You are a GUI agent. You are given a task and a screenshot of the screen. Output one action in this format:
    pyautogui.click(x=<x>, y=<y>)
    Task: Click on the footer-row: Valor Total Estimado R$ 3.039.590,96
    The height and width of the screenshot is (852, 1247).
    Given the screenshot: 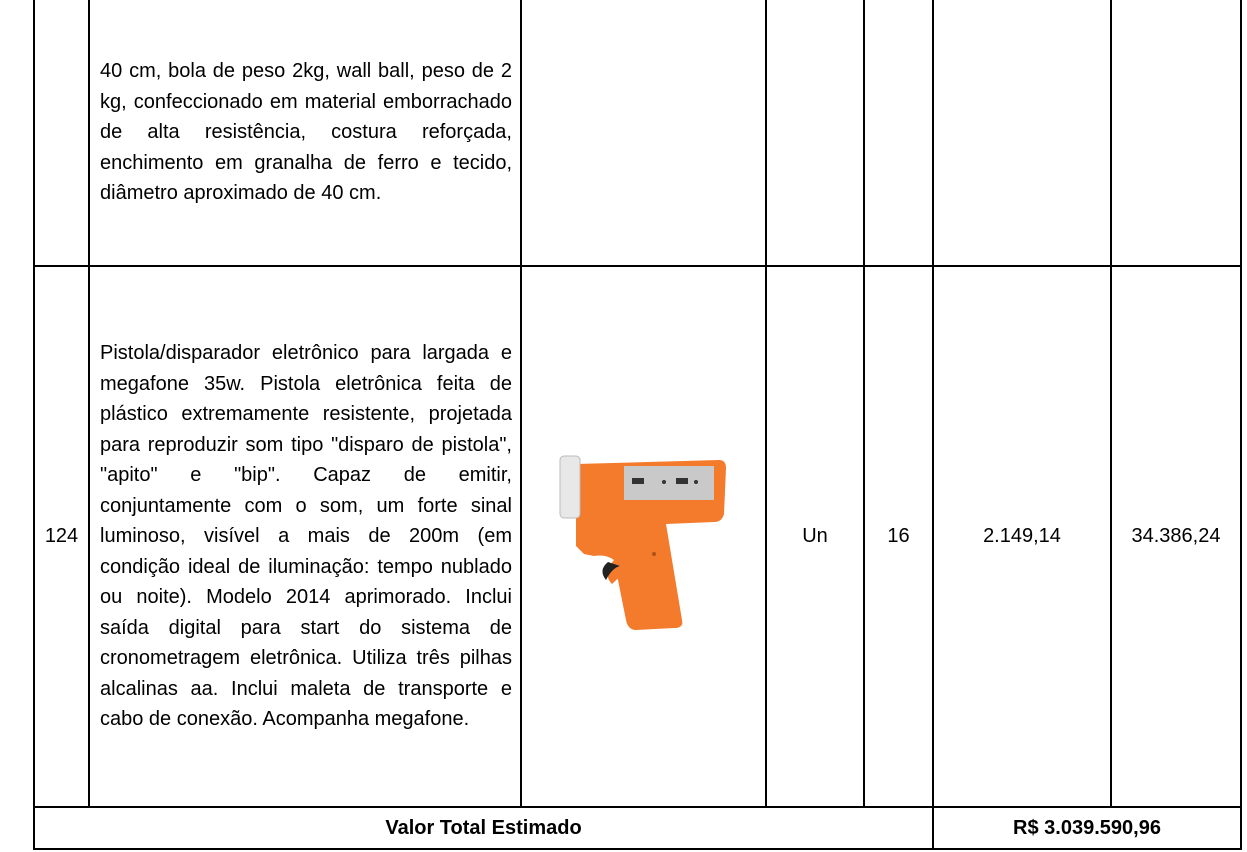 What is the action you would take?
    pyautogui.click(x=637, y=828)
    